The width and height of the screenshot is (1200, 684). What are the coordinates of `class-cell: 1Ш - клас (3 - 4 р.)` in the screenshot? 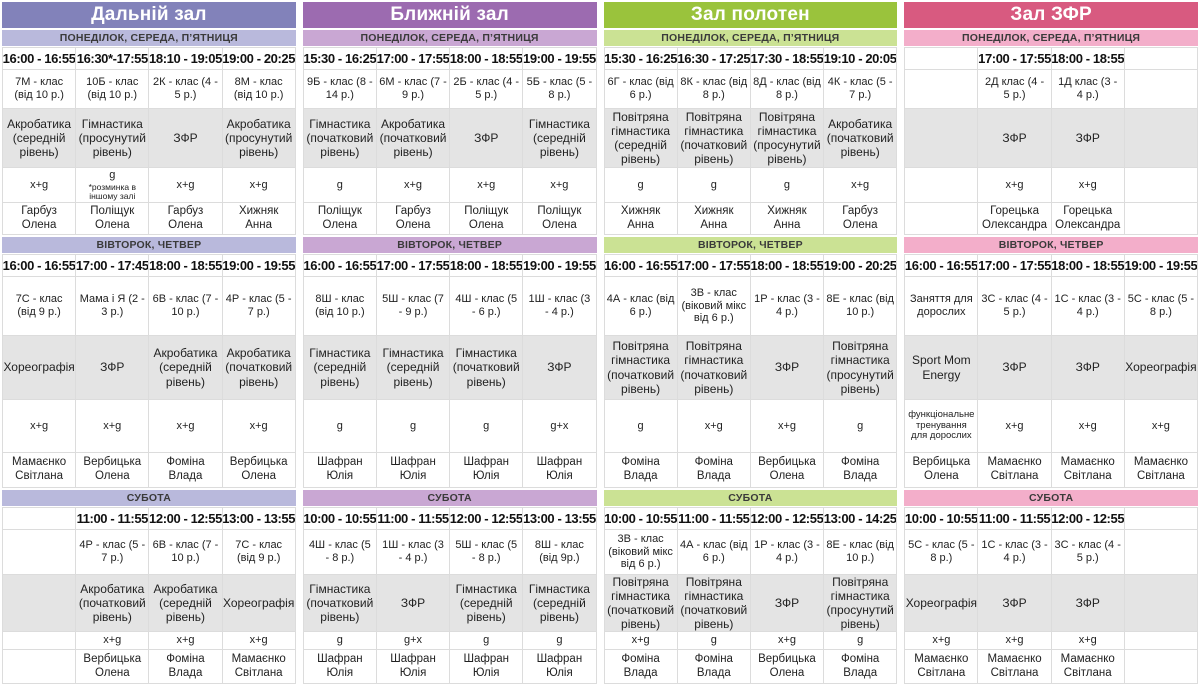 It's located at (559, 306).